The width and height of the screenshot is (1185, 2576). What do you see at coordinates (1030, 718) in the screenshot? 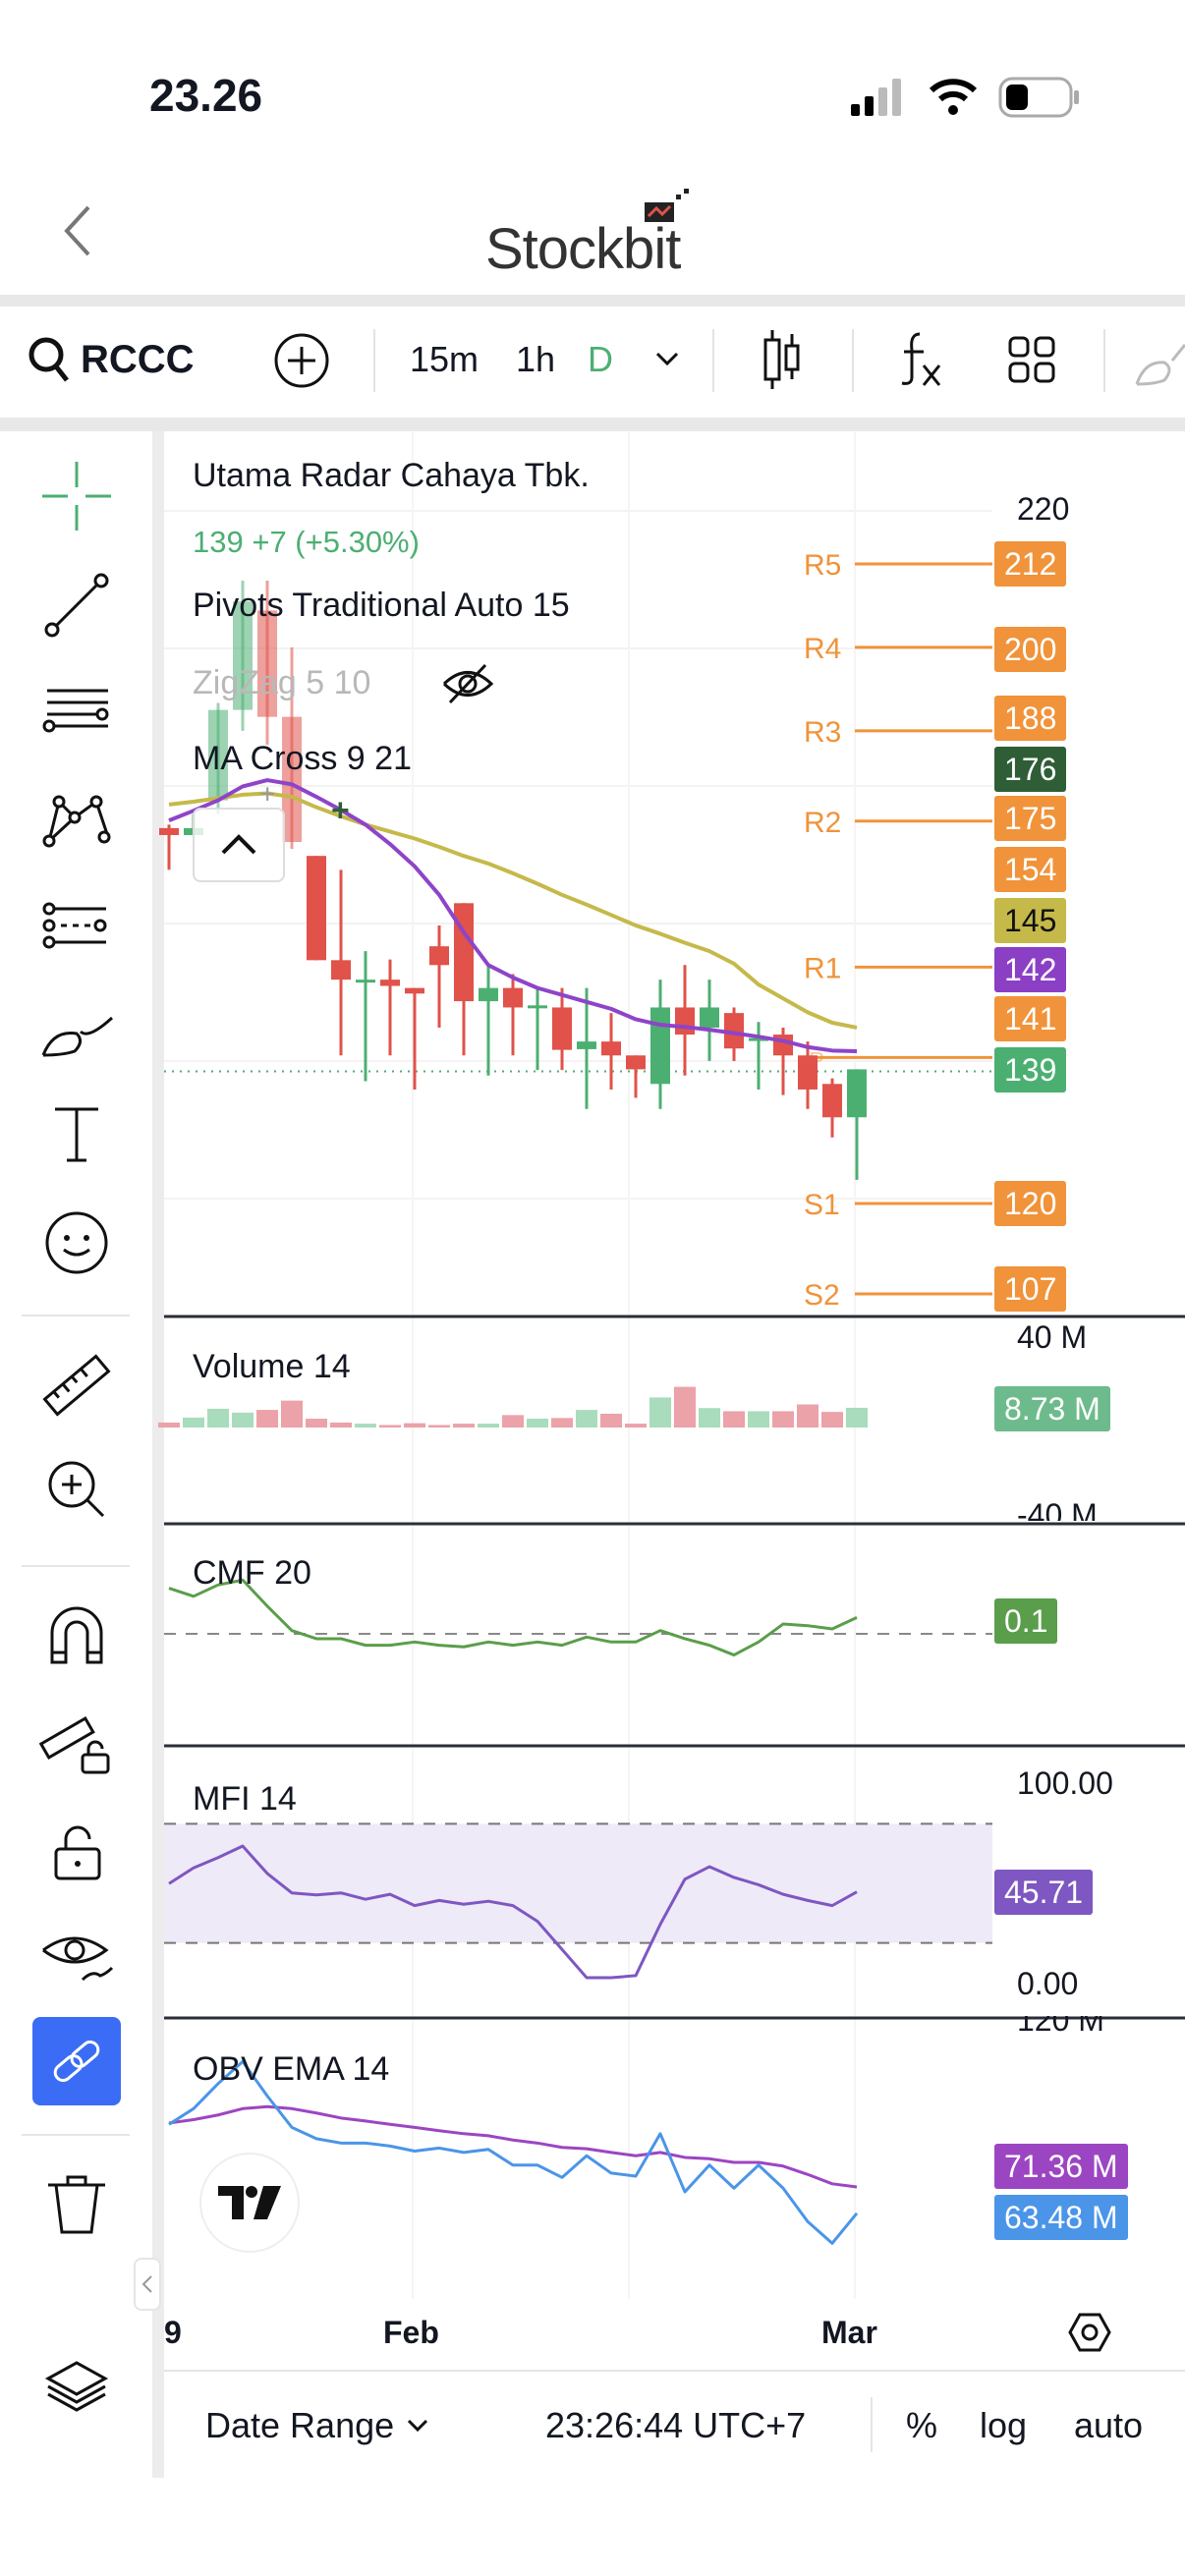
I see `price-axis-label: 188` at bounding box center [1030, 718].